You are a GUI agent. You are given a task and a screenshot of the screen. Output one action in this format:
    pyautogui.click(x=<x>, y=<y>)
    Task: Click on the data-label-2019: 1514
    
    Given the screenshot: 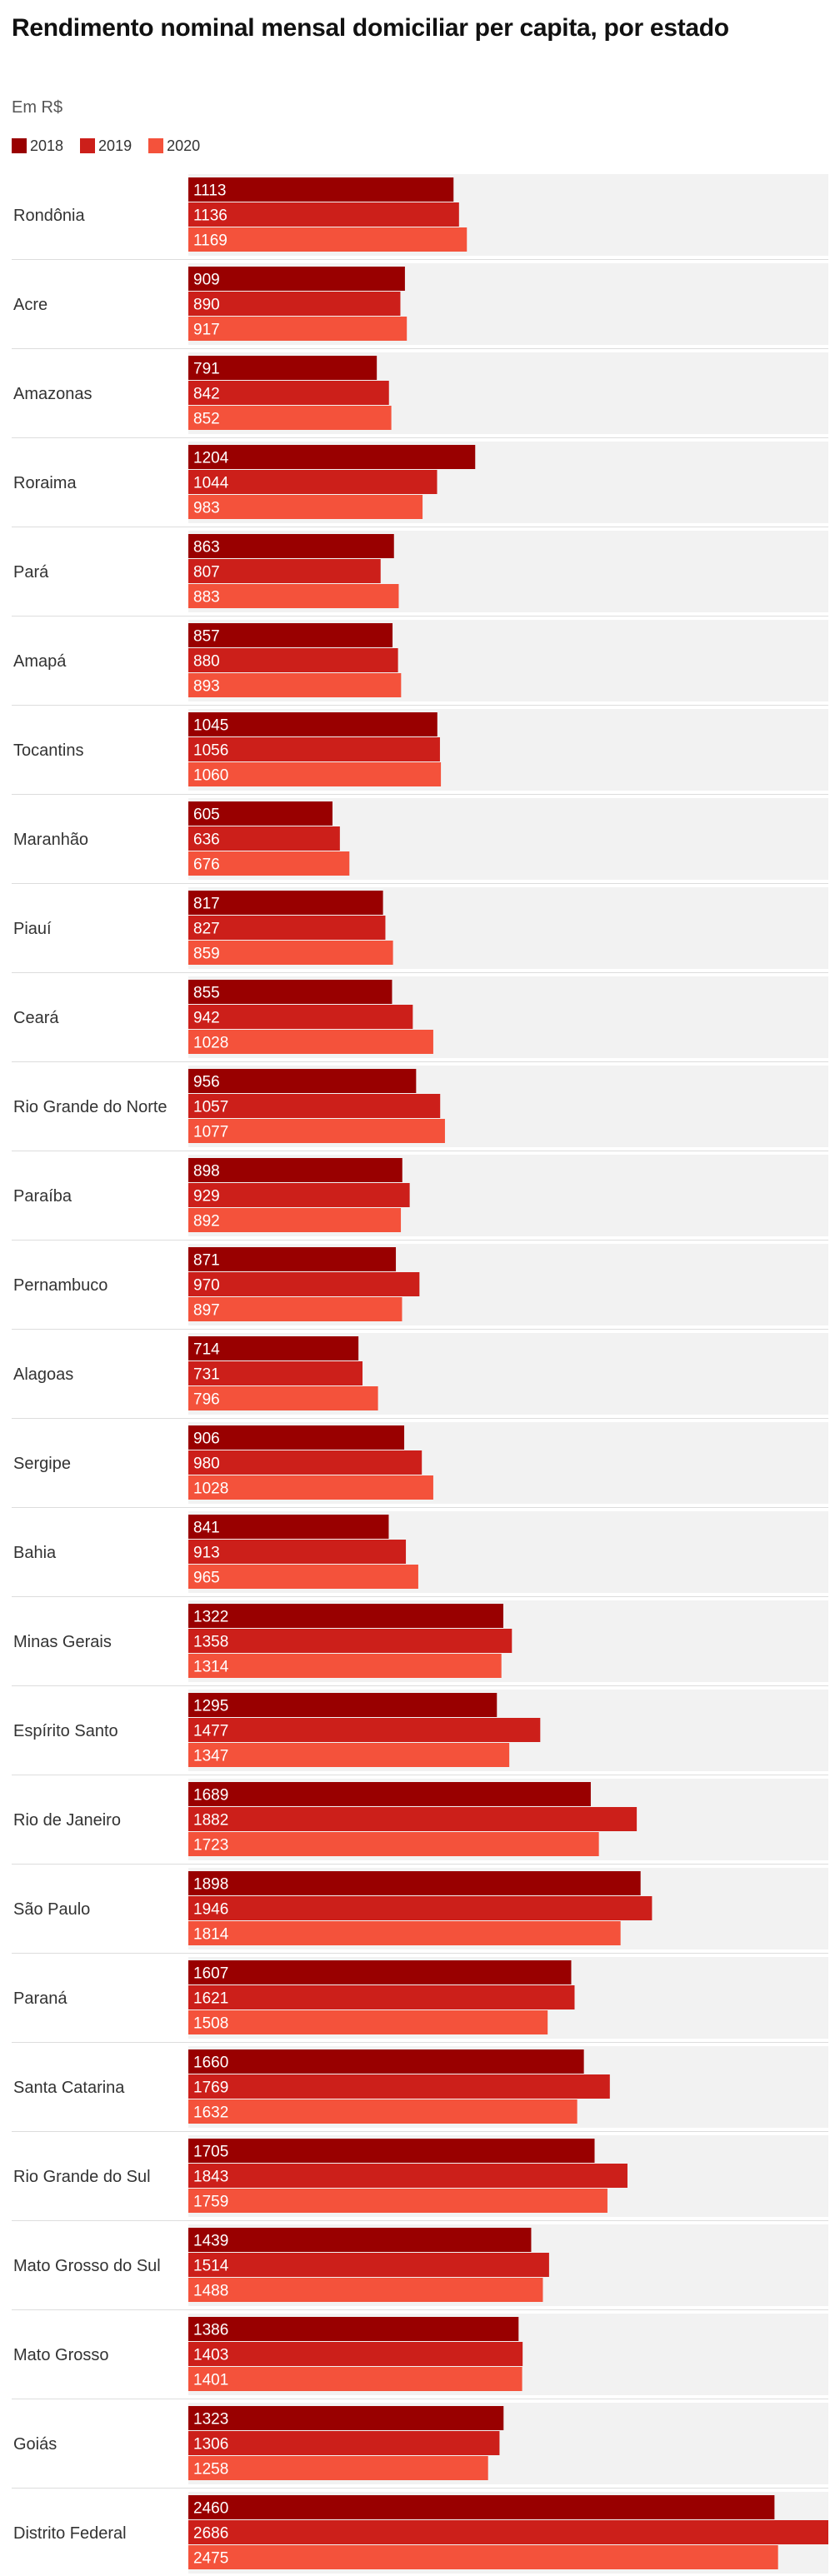 What is the action you would take?
    pyautogui.click(x=211, y=2266)
    